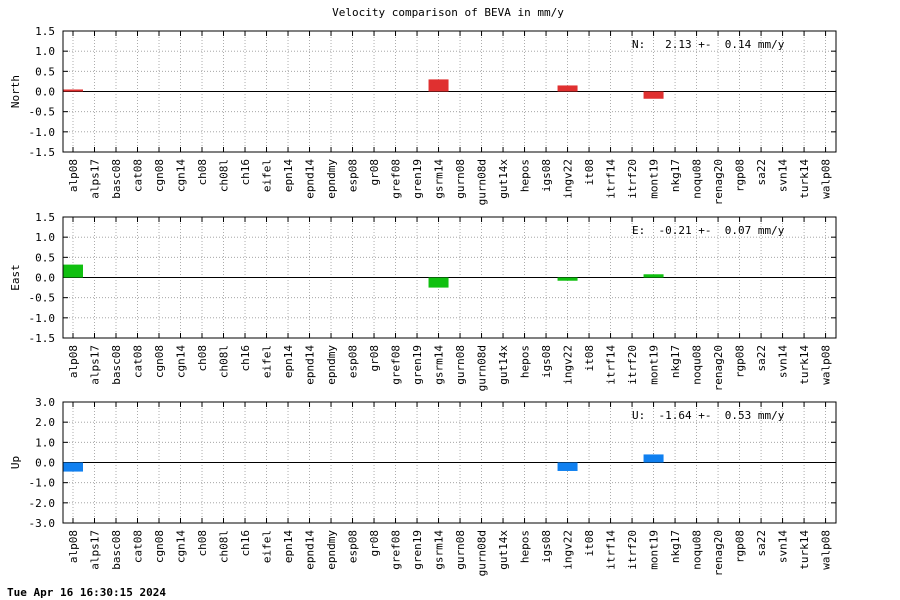 This screenshot has width=900, height=600. What do you see at coordinates (525, 175) in the screenshot?
I see `category-label: hepos` at bounding box center [525, 175].